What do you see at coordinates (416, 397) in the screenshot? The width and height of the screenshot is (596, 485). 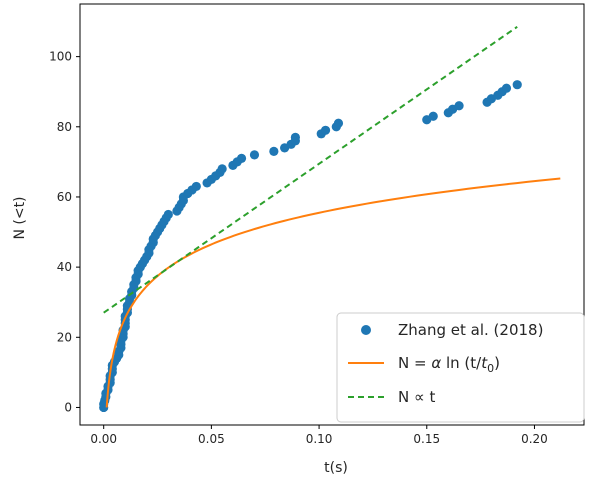 I see `legend-label-linear: N ∝ t` at bounding box center [416, 397].